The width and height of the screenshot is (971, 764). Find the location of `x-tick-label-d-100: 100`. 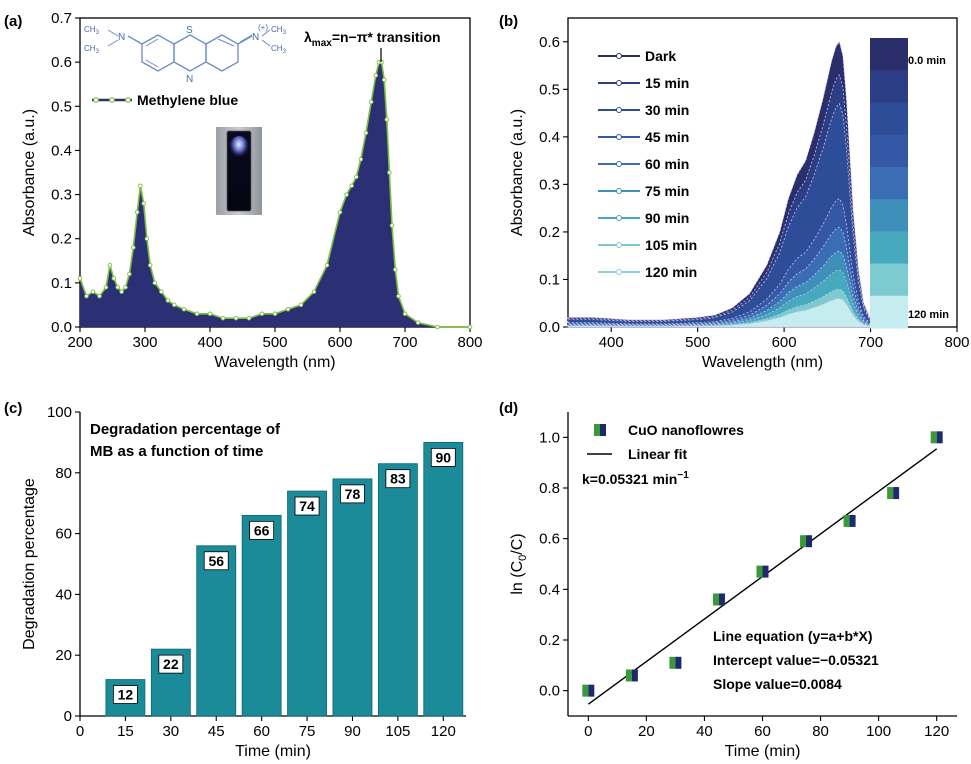

x-tick-label-d-100: 100 is located at coordinates (878, 731).